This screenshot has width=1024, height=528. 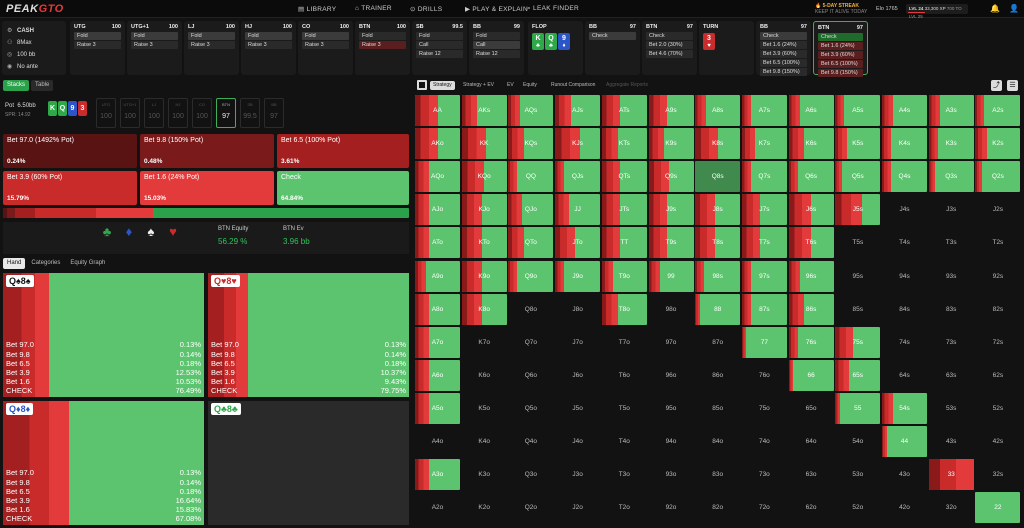 What do you see at coordinates (531, 243) in the screenshot?
I see `hand-cell: QTo` at bounding box center [531, 243].